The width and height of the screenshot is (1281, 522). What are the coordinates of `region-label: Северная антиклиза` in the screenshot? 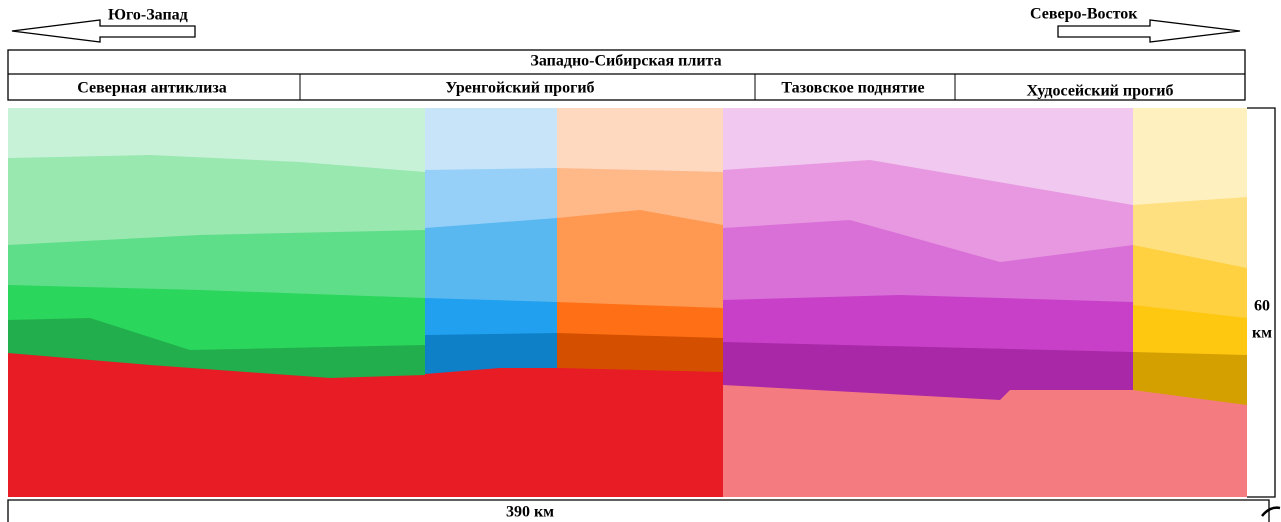 It's located at (152, 88).